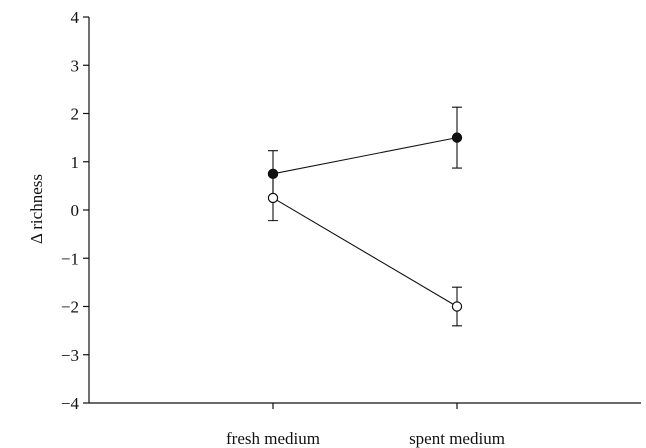  I want to click on y-tick-label: 4, so click(75, 17).